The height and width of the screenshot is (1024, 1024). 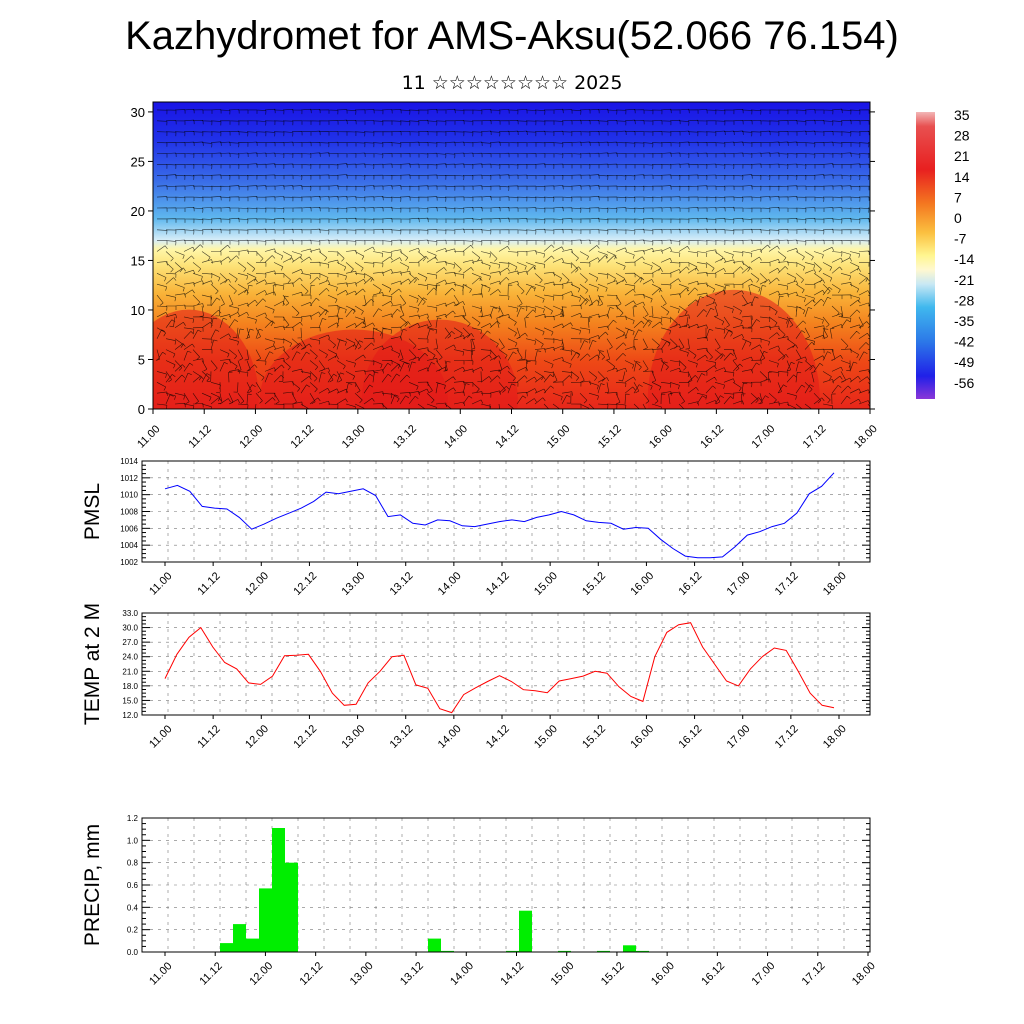 What do you see at coordinates (130, 671) in the screenshot?
I see `y-tick-label: 21.0` at bounding box center [130, 671].